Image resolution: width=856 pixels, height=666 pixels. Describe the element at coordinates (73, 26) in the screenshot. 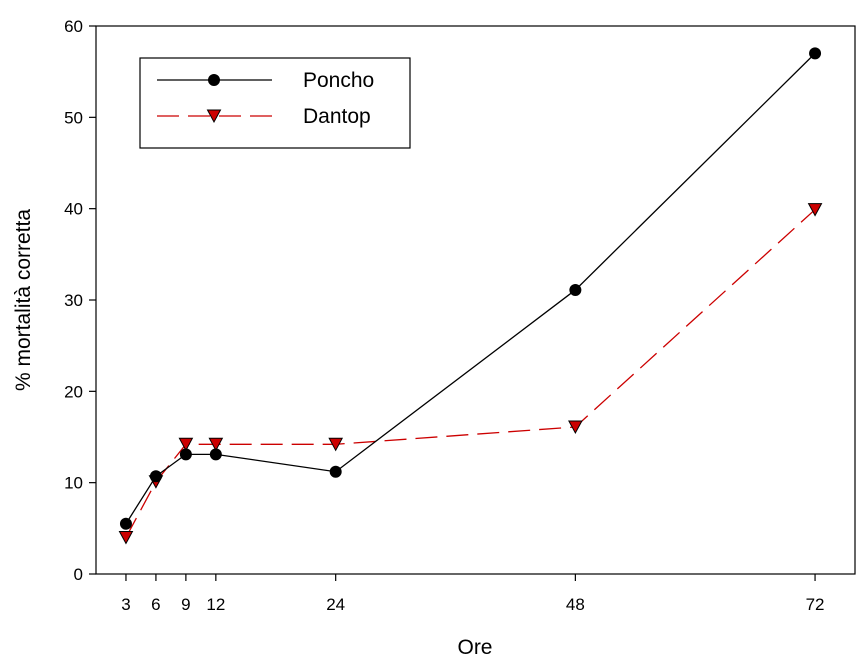

I see `y-tick-label: 60` at that location.